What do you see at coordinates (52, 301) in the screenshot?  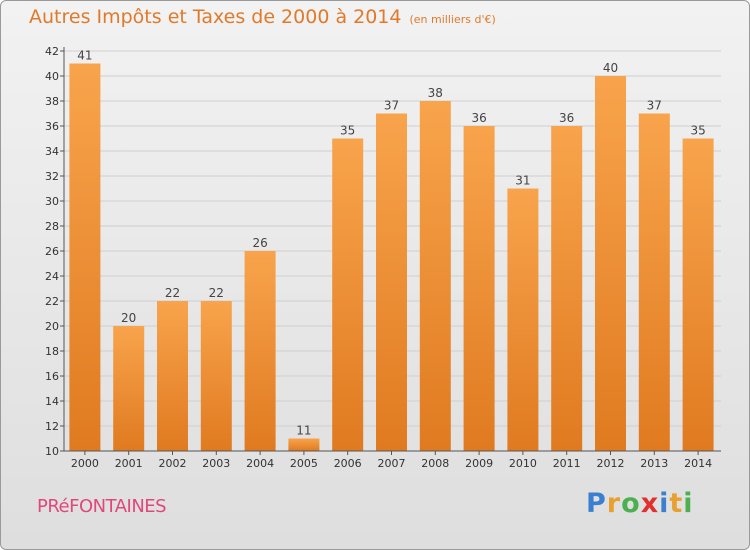 I see `y-tick-label: 22` at bounding box center [52, 301].